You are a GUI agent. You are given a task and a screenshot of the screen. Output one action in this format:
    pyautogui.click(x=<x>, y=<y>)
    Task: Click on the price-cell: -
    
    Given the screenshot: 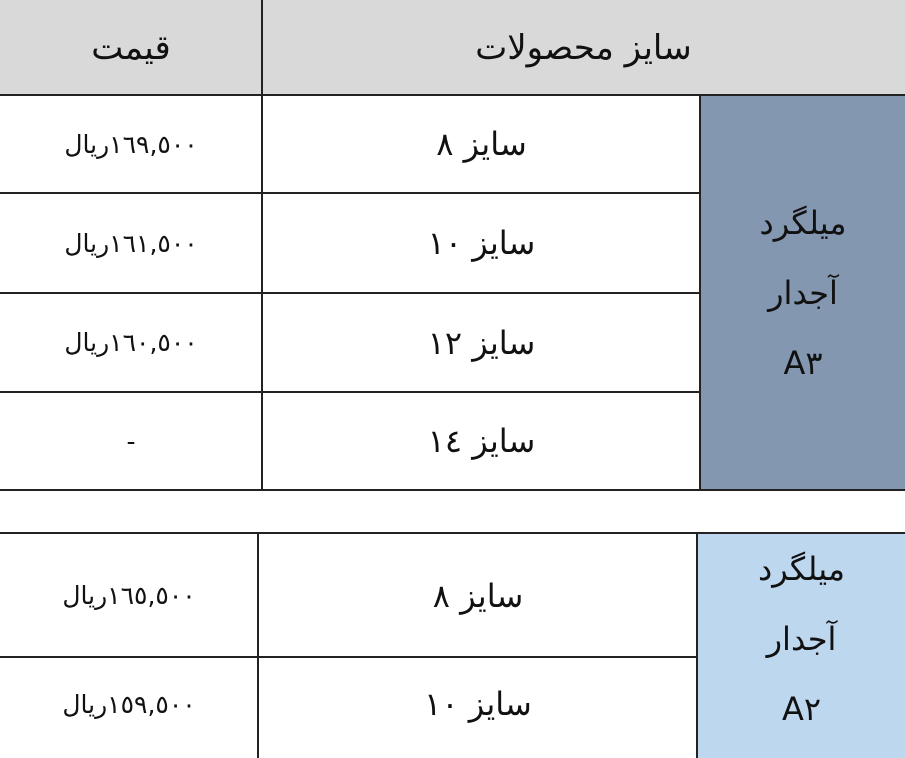 What is the action you would take?
    pyautogui.click(x=131, y=441)
    